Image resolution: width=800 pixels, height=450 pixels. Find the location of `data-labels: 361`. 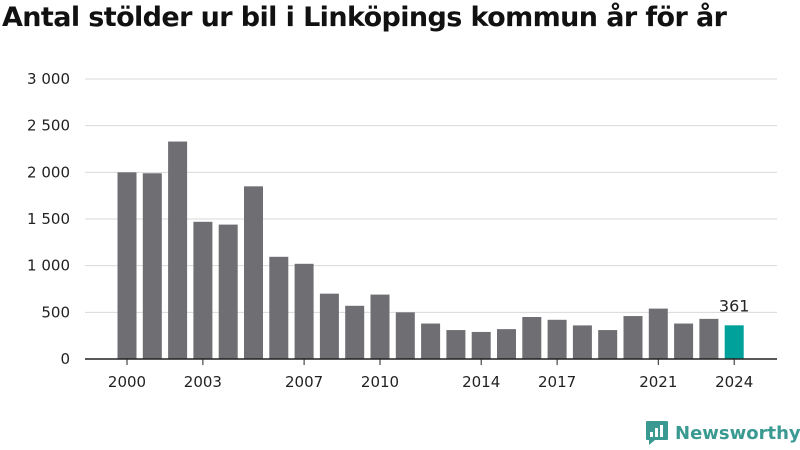

data-labels: 361 is located at coordinates (734, 305).